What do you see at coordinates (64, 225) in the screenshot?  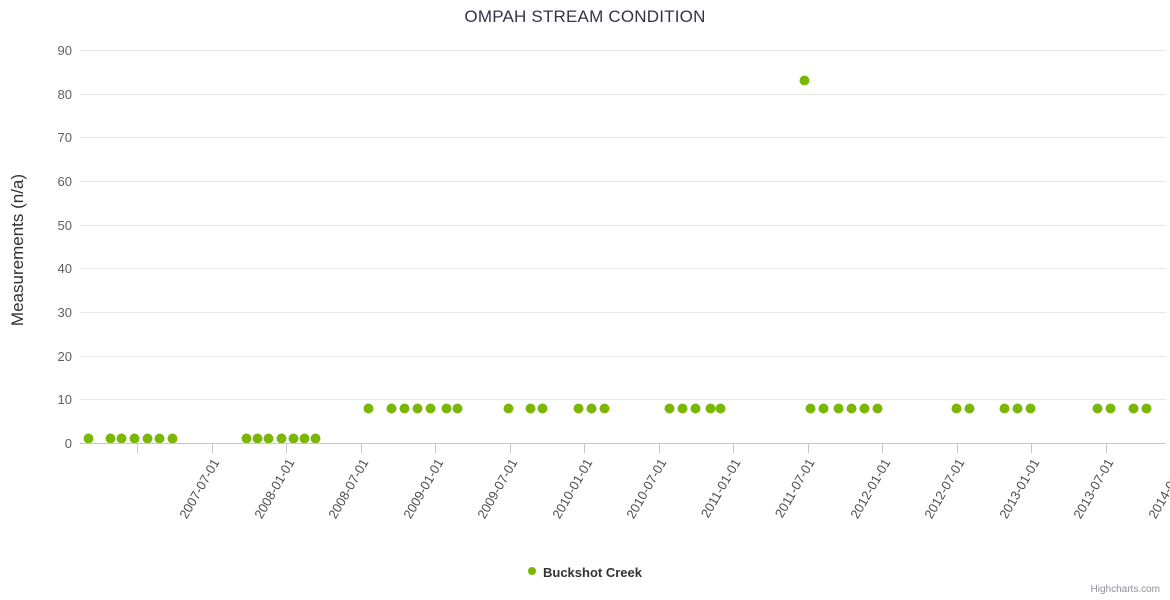 I see `y-tick-label: 50` at bounding box center [64, 225].